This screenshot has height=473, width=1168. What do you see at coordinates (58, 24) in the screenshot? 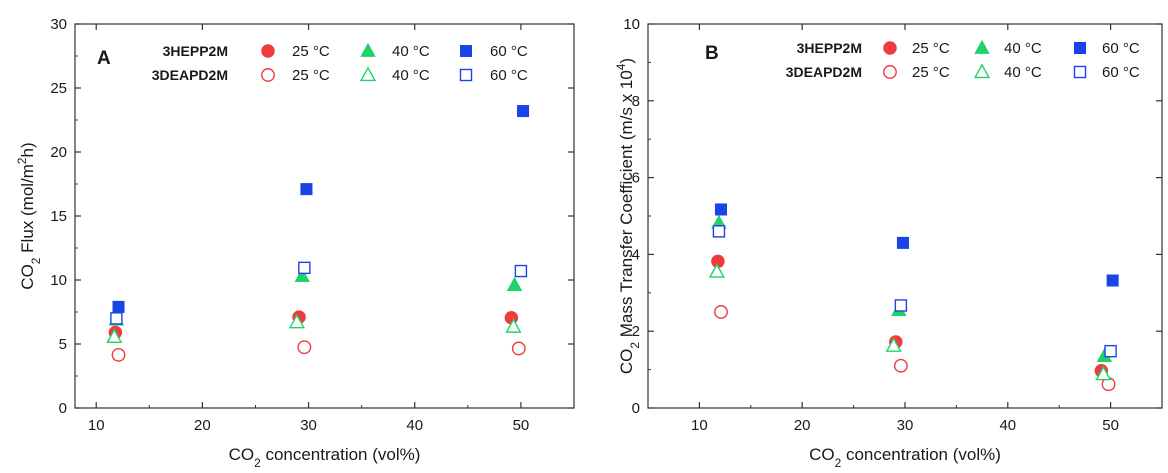
I see `y-tick-label: 30` at bounding box center [58, 24].